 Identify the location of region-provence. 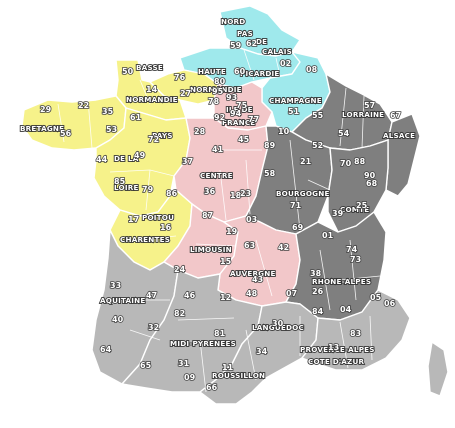
(356, 330).